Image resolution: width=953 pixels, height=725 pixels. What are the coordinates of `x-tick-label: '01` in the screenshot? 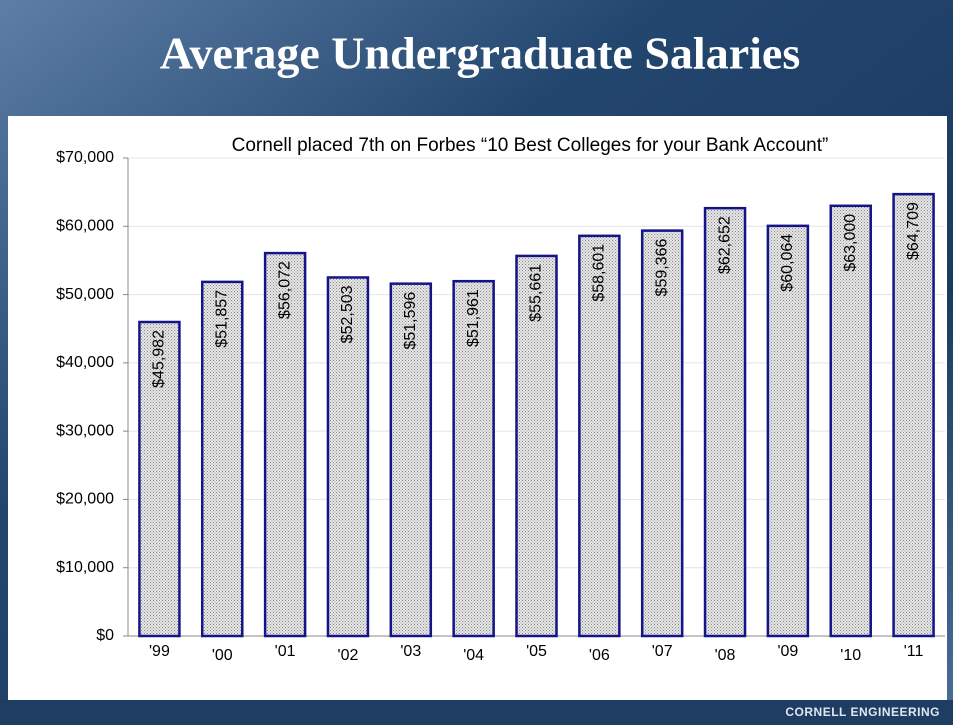 It's located at (285, 651).